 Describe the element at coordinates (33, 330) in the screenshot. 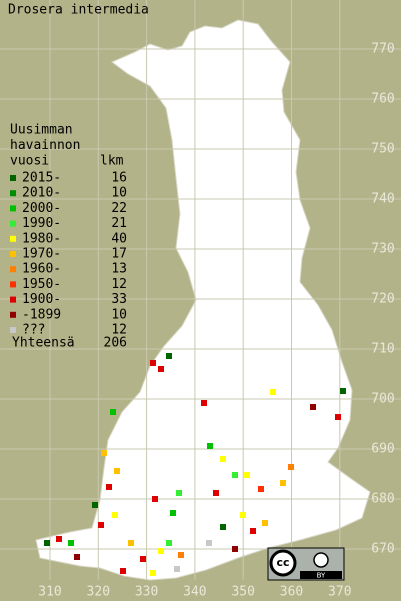

I see `legend-label: ???` at that location.